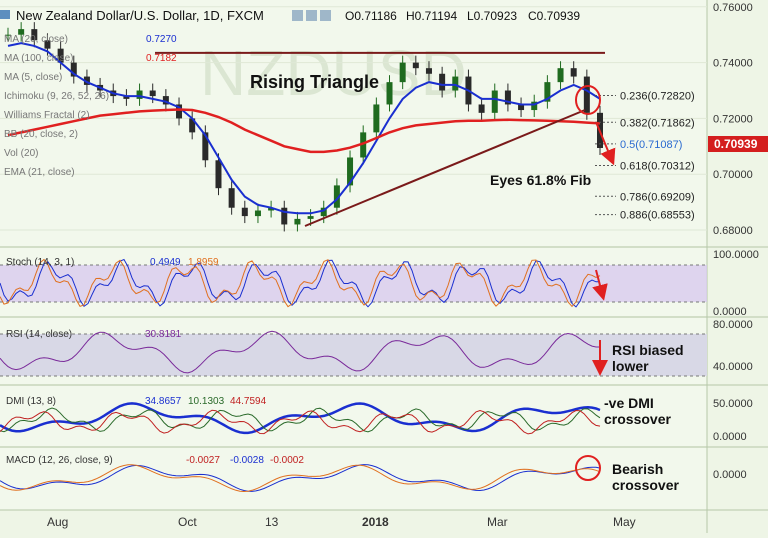 The width and height of the screenshot is (768, 538). What do you see at coordinates (57, 522) in the screenshot?
I see `time-axis-label: Aug` at bounding box center [57, 522].